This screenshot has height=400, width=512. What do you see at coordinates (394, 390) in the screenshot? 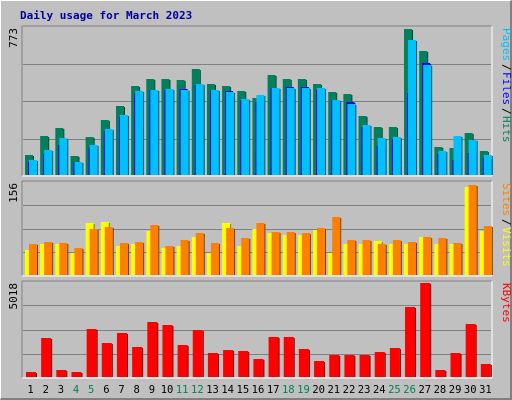
I see `x-tick-label: 25` at bounding box center [394, 390].